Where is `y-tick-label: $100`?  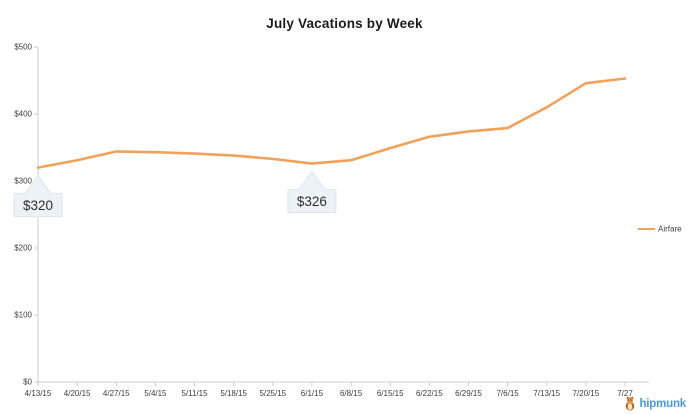
y-tick-label: $100 is located at coordinates (23, 315).